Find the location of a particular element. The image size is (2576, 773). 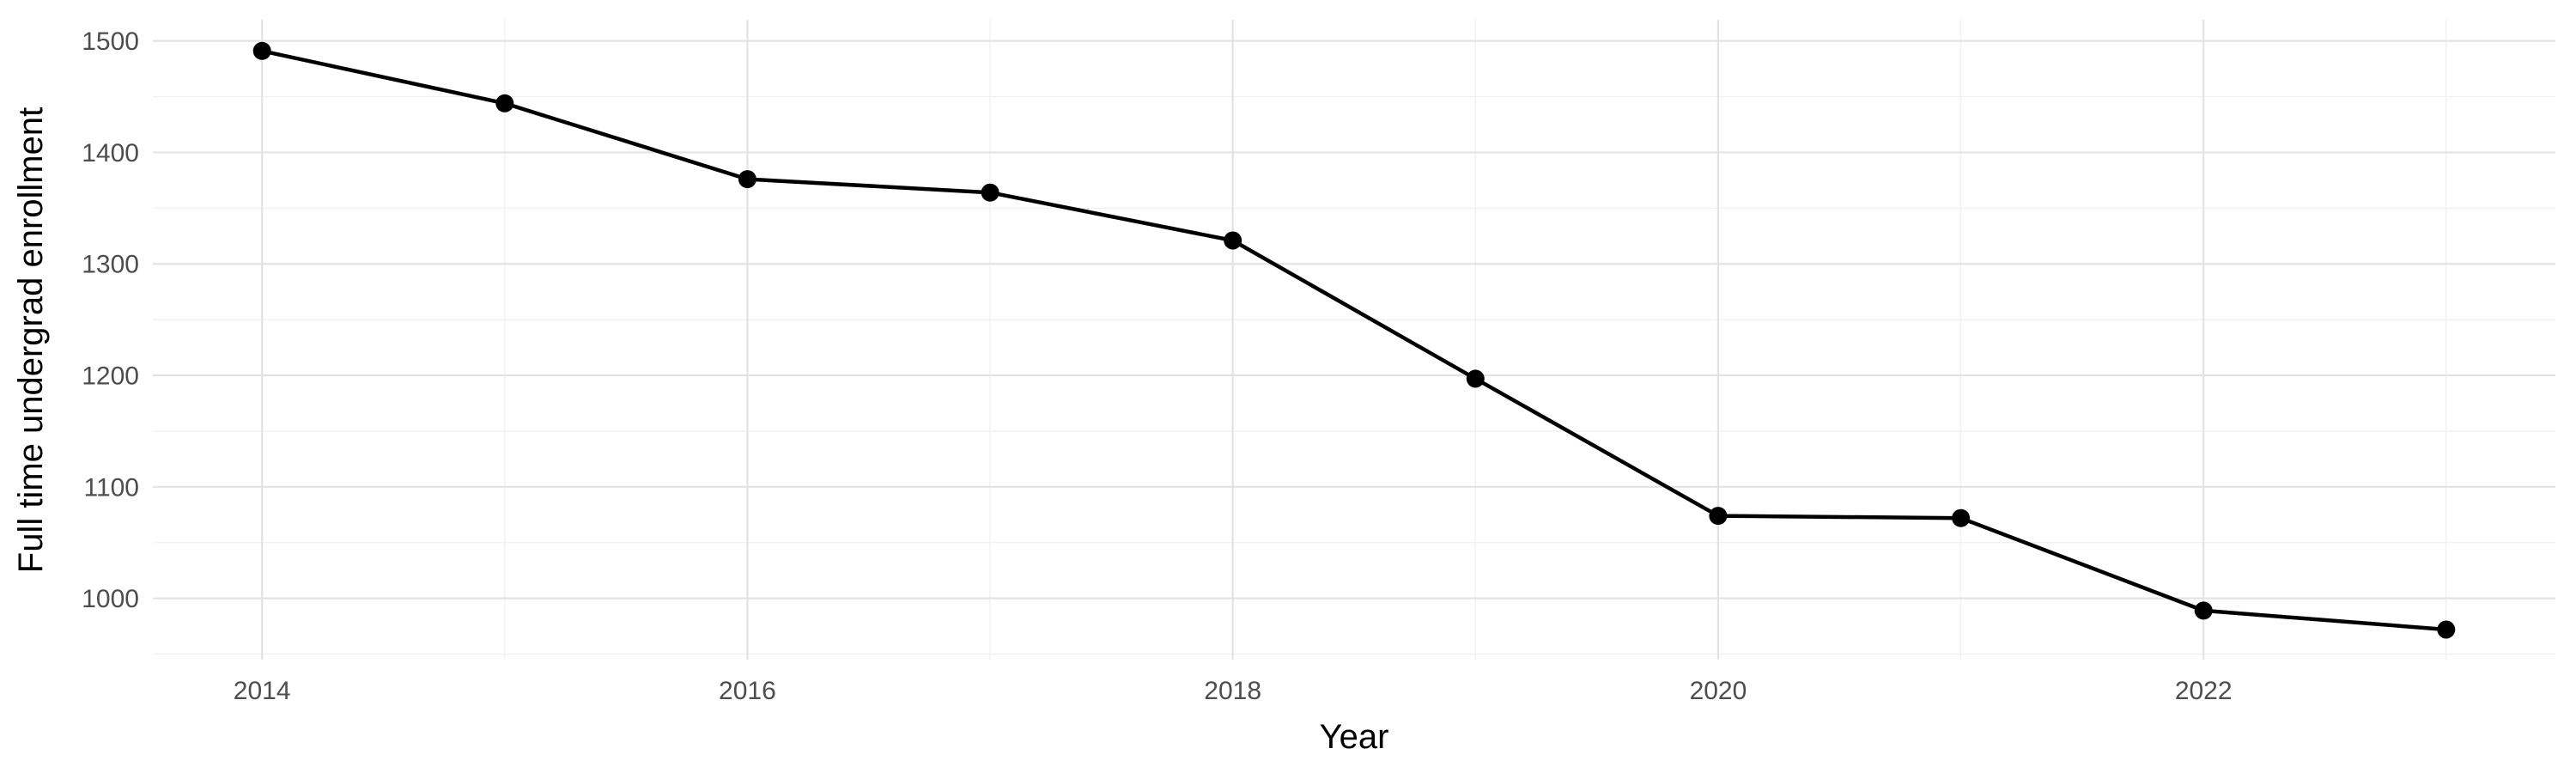

y-axis-tick-labels: 1000 1100 1200 1300 1400 1500 is located at coordinates (111, 320).